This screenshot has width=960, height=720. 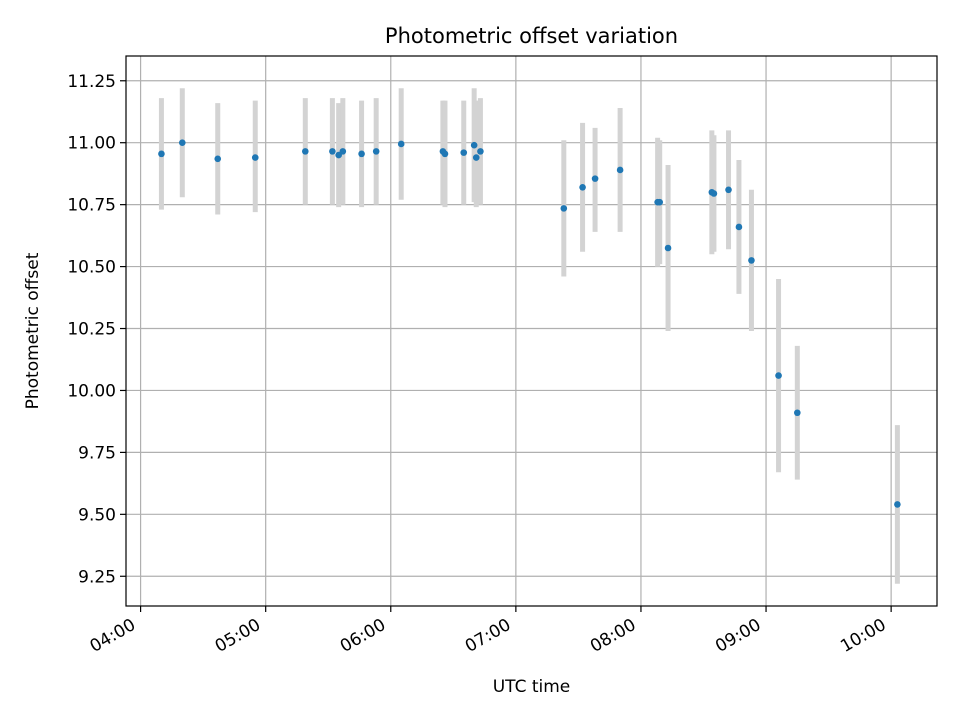 I want to click on y-tick-label: 10.00, so click(x=91, y=391).